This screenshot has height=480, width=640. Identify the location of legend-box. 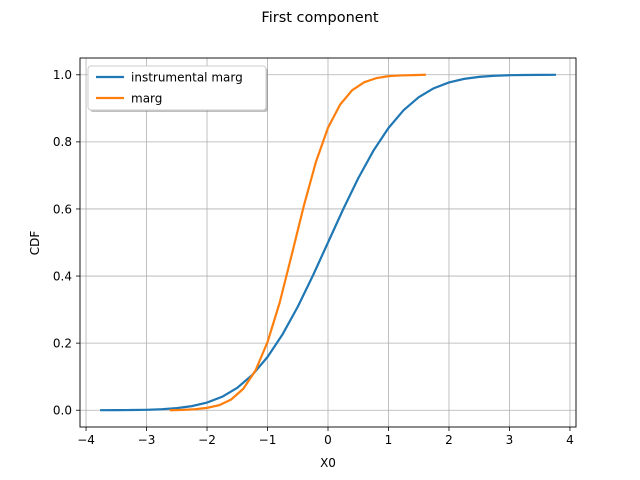
(177, 88).